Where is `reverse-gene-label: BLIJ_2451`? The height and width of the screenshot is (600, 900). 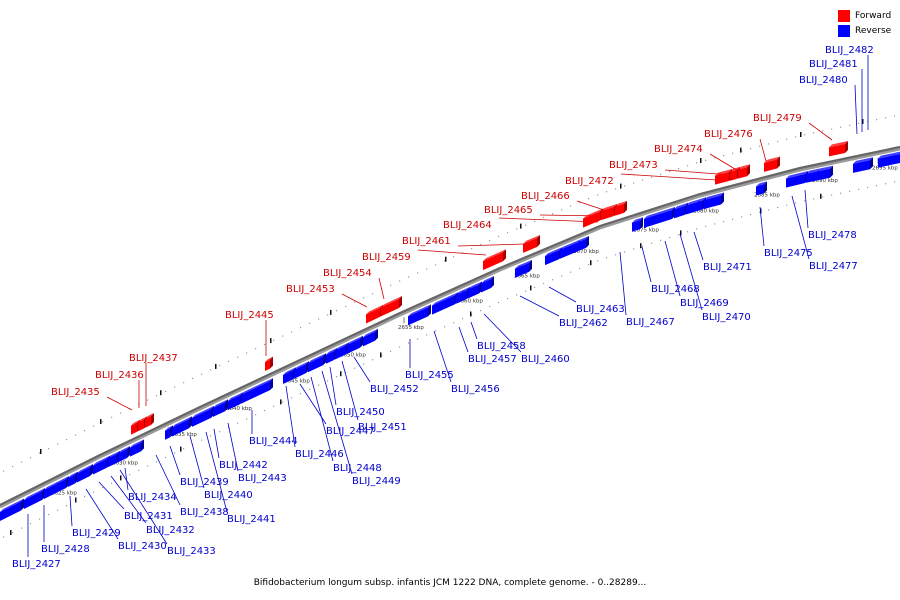 reverse-gene-label: BLIJ_2451 is located at coordinates (382, 427).